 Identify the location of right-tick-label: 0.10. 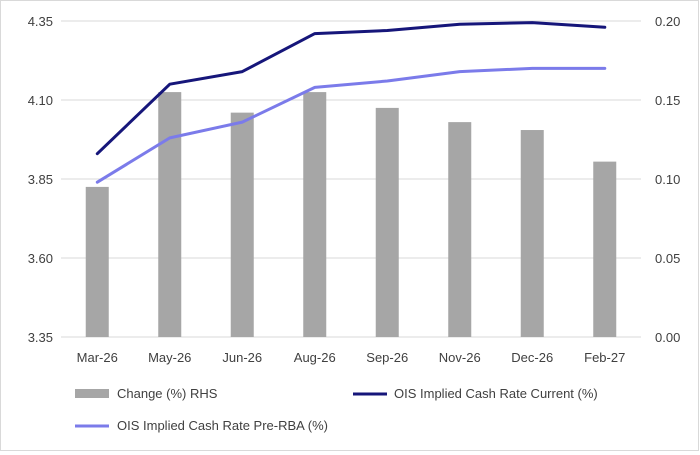
(667, 179).